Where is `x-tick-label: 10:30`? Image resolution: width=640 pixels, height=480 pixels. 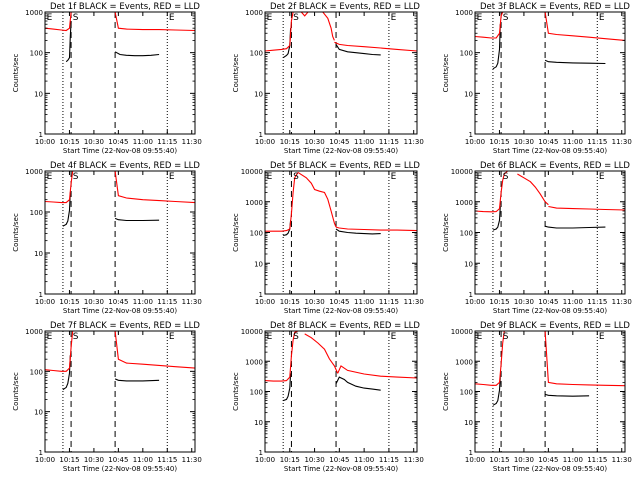 x-tick-label: 10:30 is located at coordinates (314, 142).